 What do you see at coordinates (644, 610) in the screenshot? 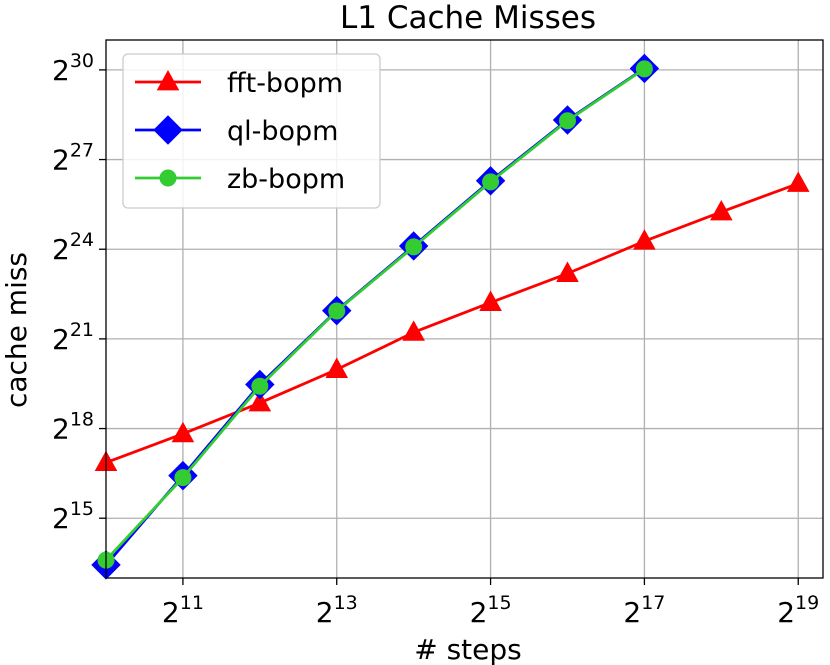
I see `x-tick-label: 217` at bounding box center [644, 610].